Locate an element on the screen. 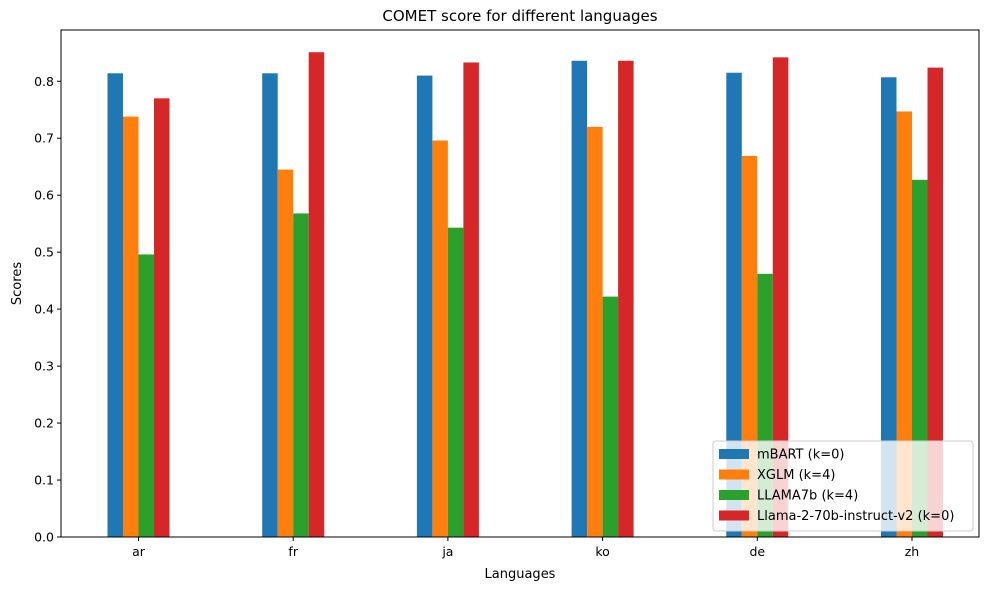 This screenshot has height=590, width=989. y-tick-label: 0.5 is located at coordinates (44, 252).